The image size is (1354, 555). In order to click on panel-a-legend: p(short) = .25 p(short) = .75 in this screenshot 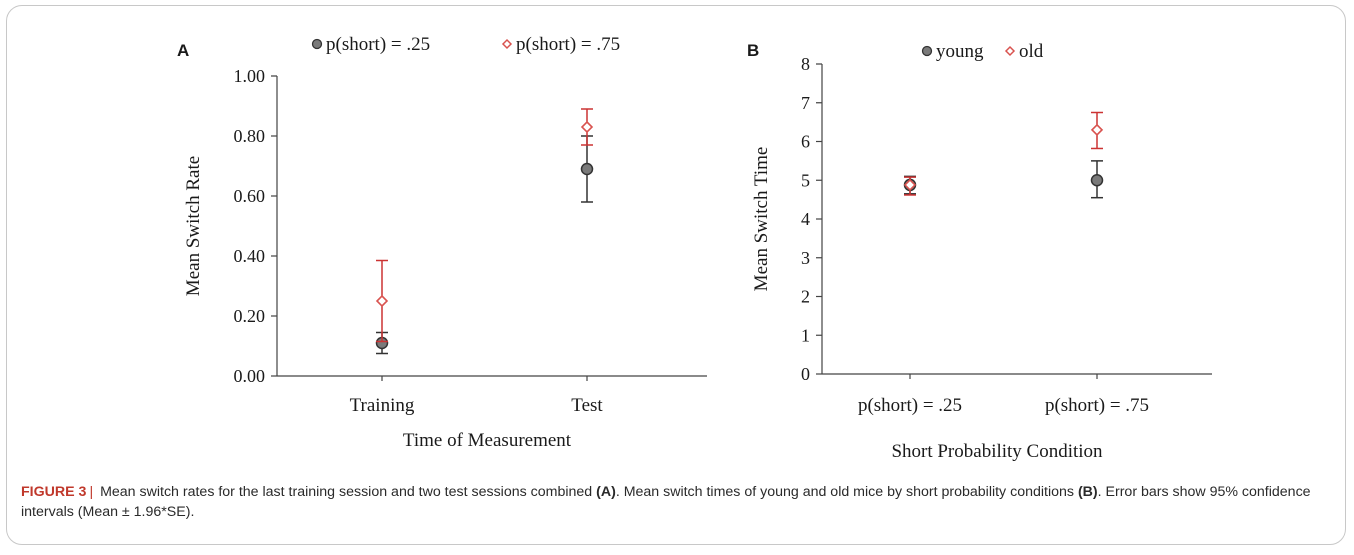, I will do `click(465, 44)`.